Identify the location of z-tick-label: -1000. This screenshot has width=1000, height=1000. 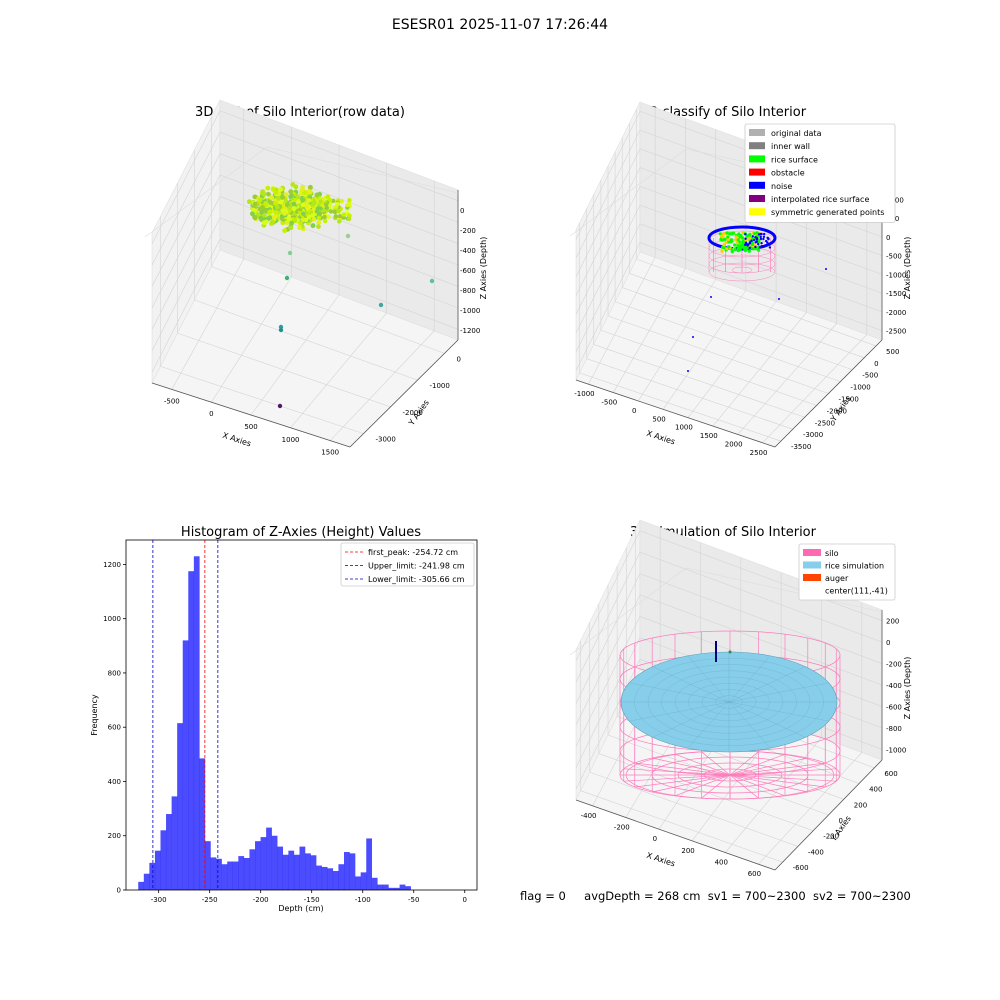
(470, 311).